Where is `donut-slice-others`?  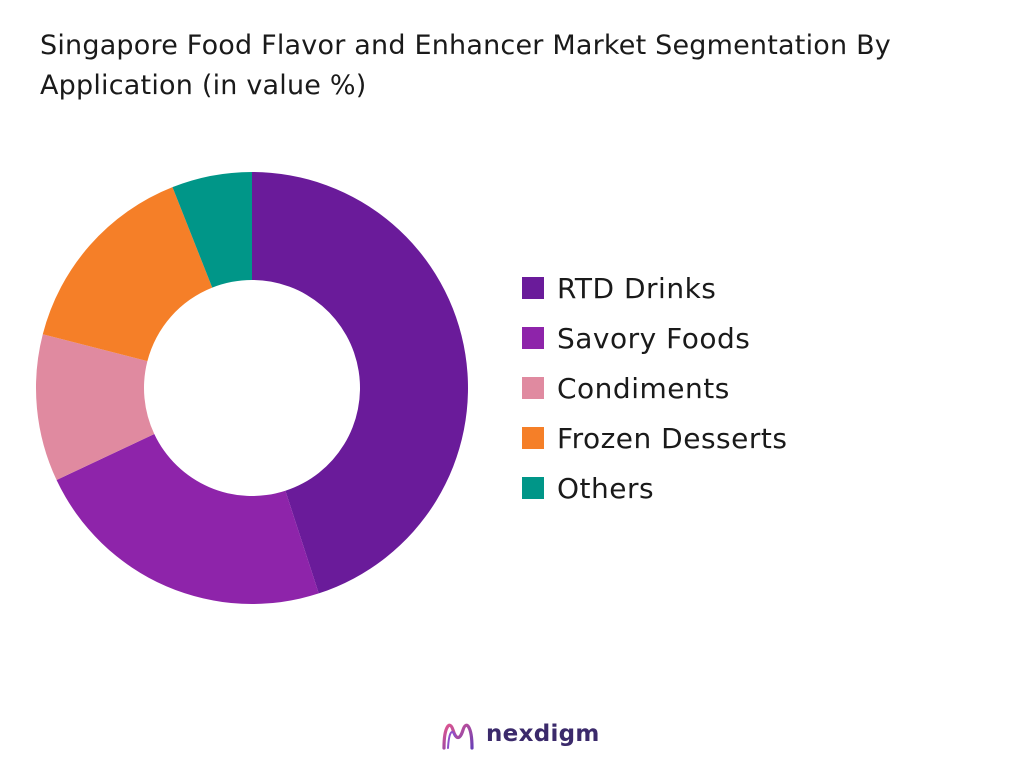
donut-slice-others is located at coordinates (212, 230).